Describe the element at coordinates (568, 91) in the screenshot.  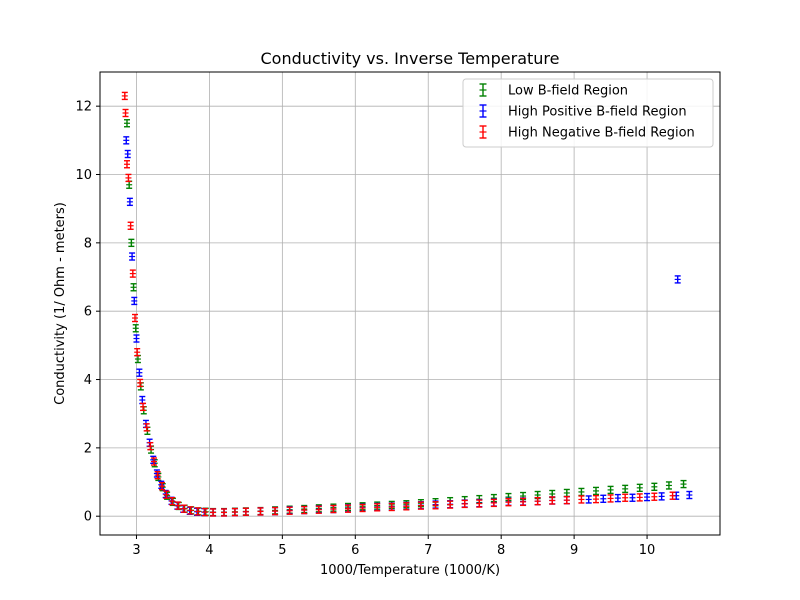
I see `legend-label: Low B-field Region` at that location.